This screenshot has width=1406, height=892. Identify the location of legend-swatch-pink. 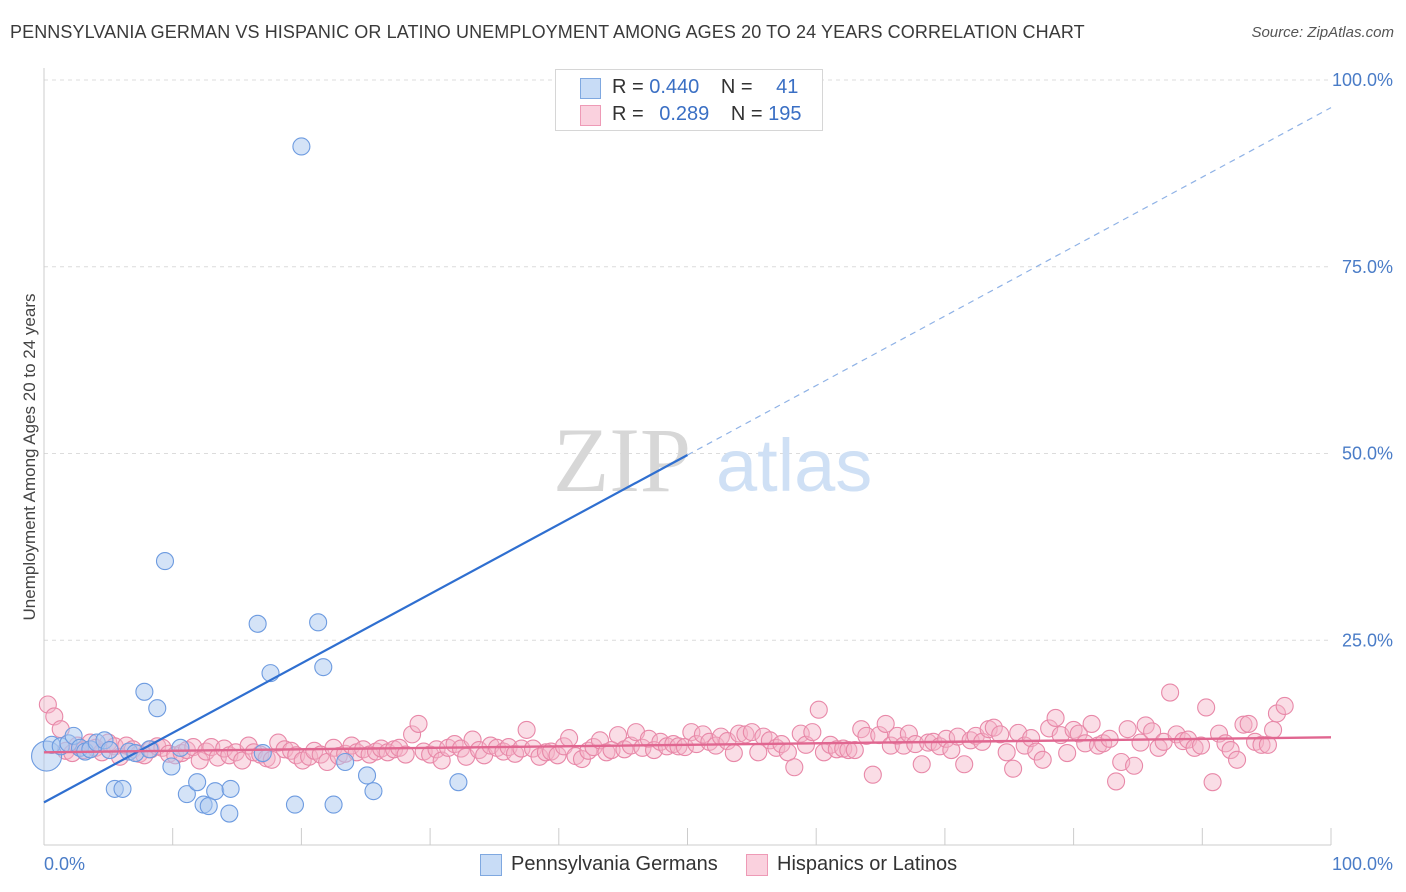
(590, 115).